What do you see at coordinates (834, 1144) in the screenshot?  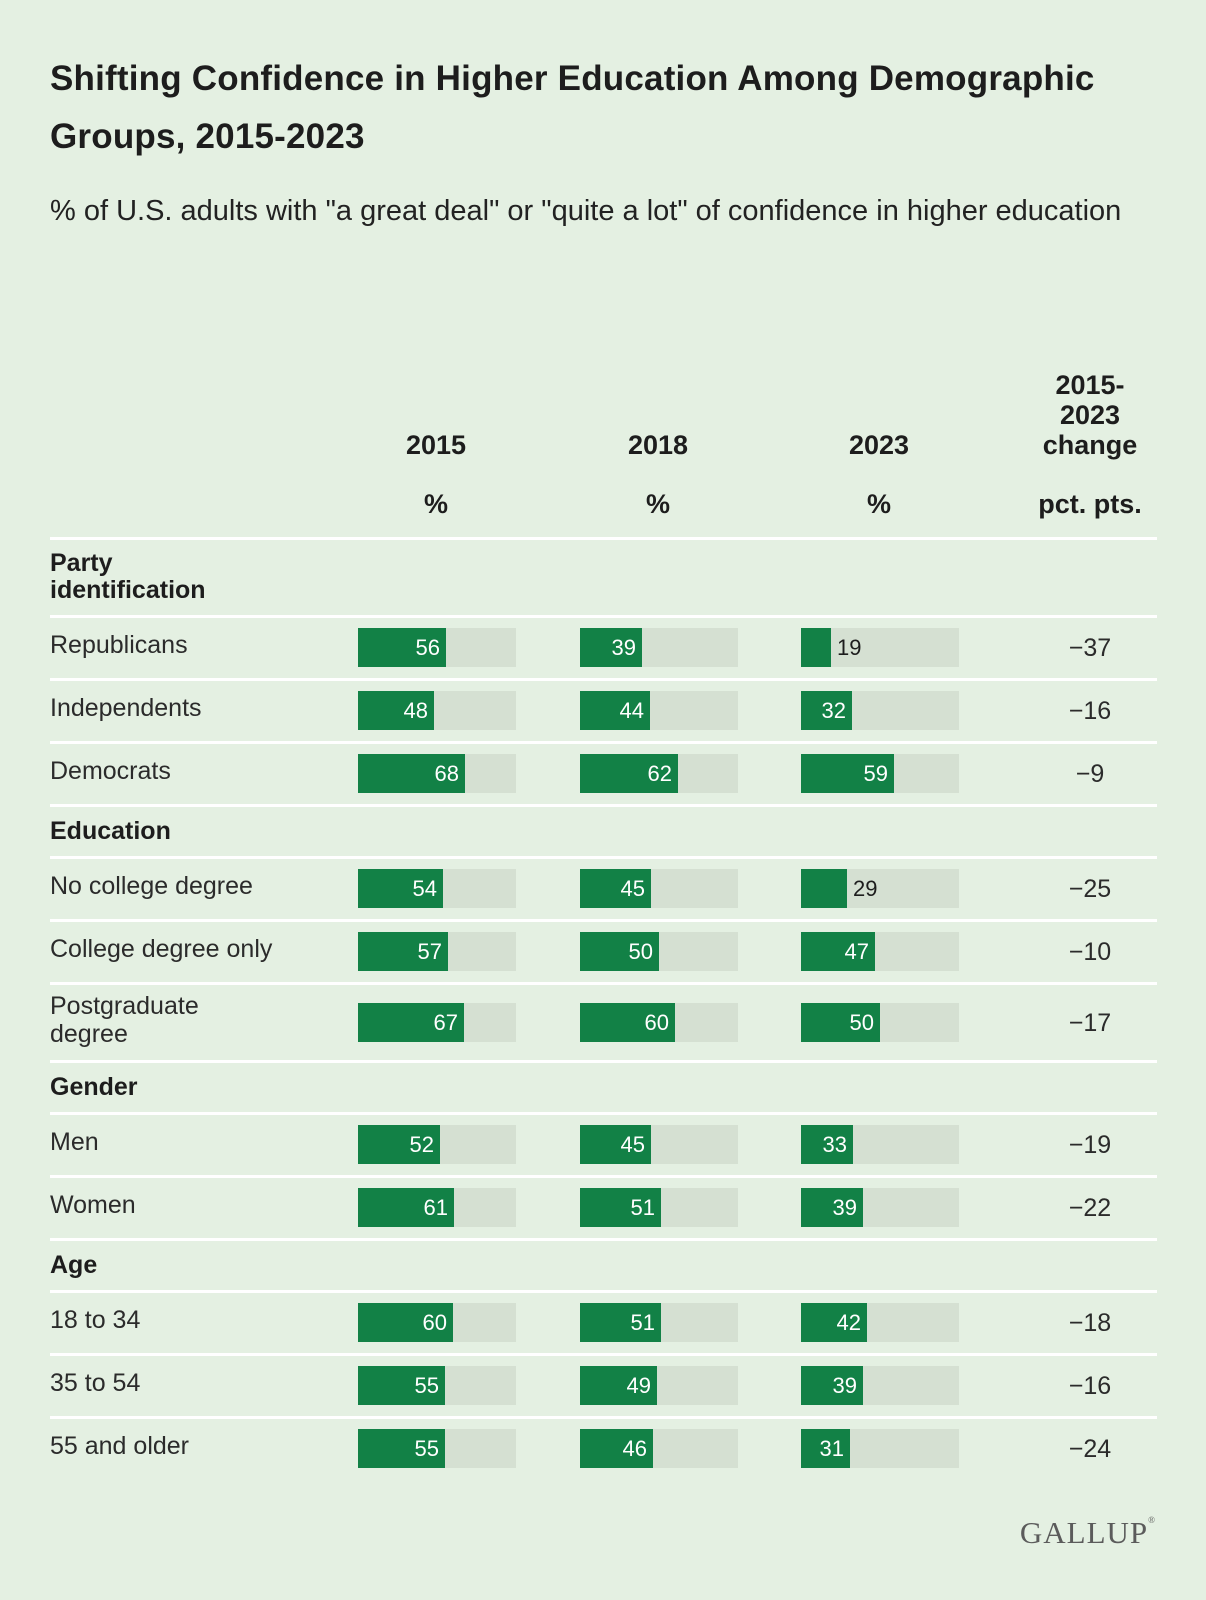 I see `bar-value-label: 33` at bounding box center [834, 1144].